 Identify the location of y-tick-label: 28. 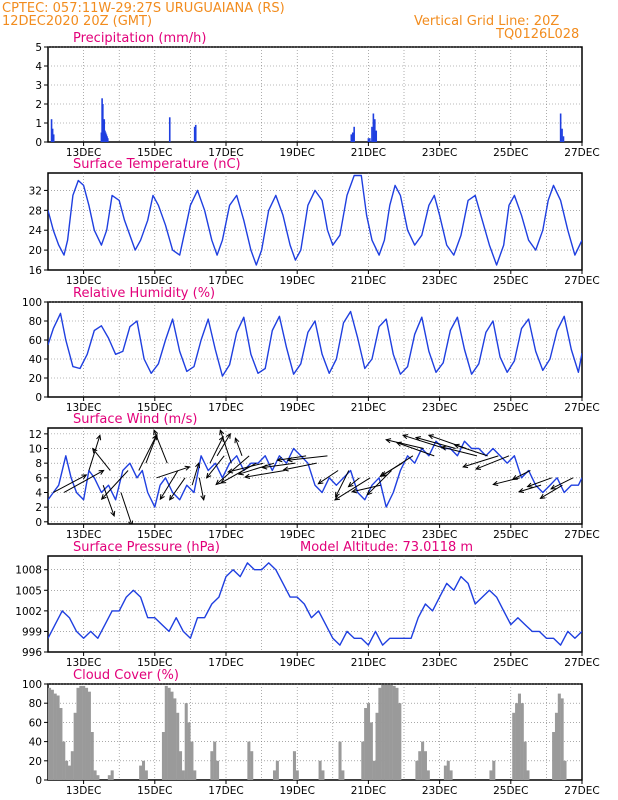
(35, 211).